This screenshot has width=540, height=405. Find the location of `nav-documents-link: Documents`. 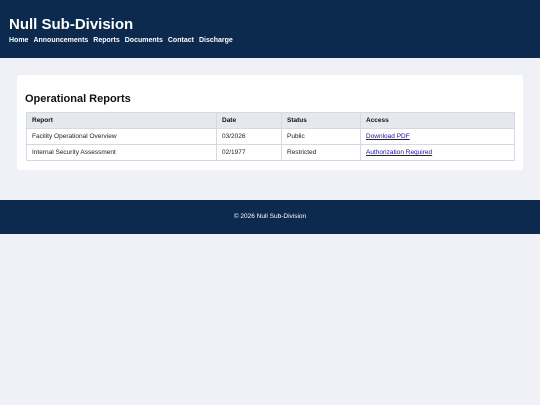

nav-documents-link: Documents is located at coordinates (143, 40).